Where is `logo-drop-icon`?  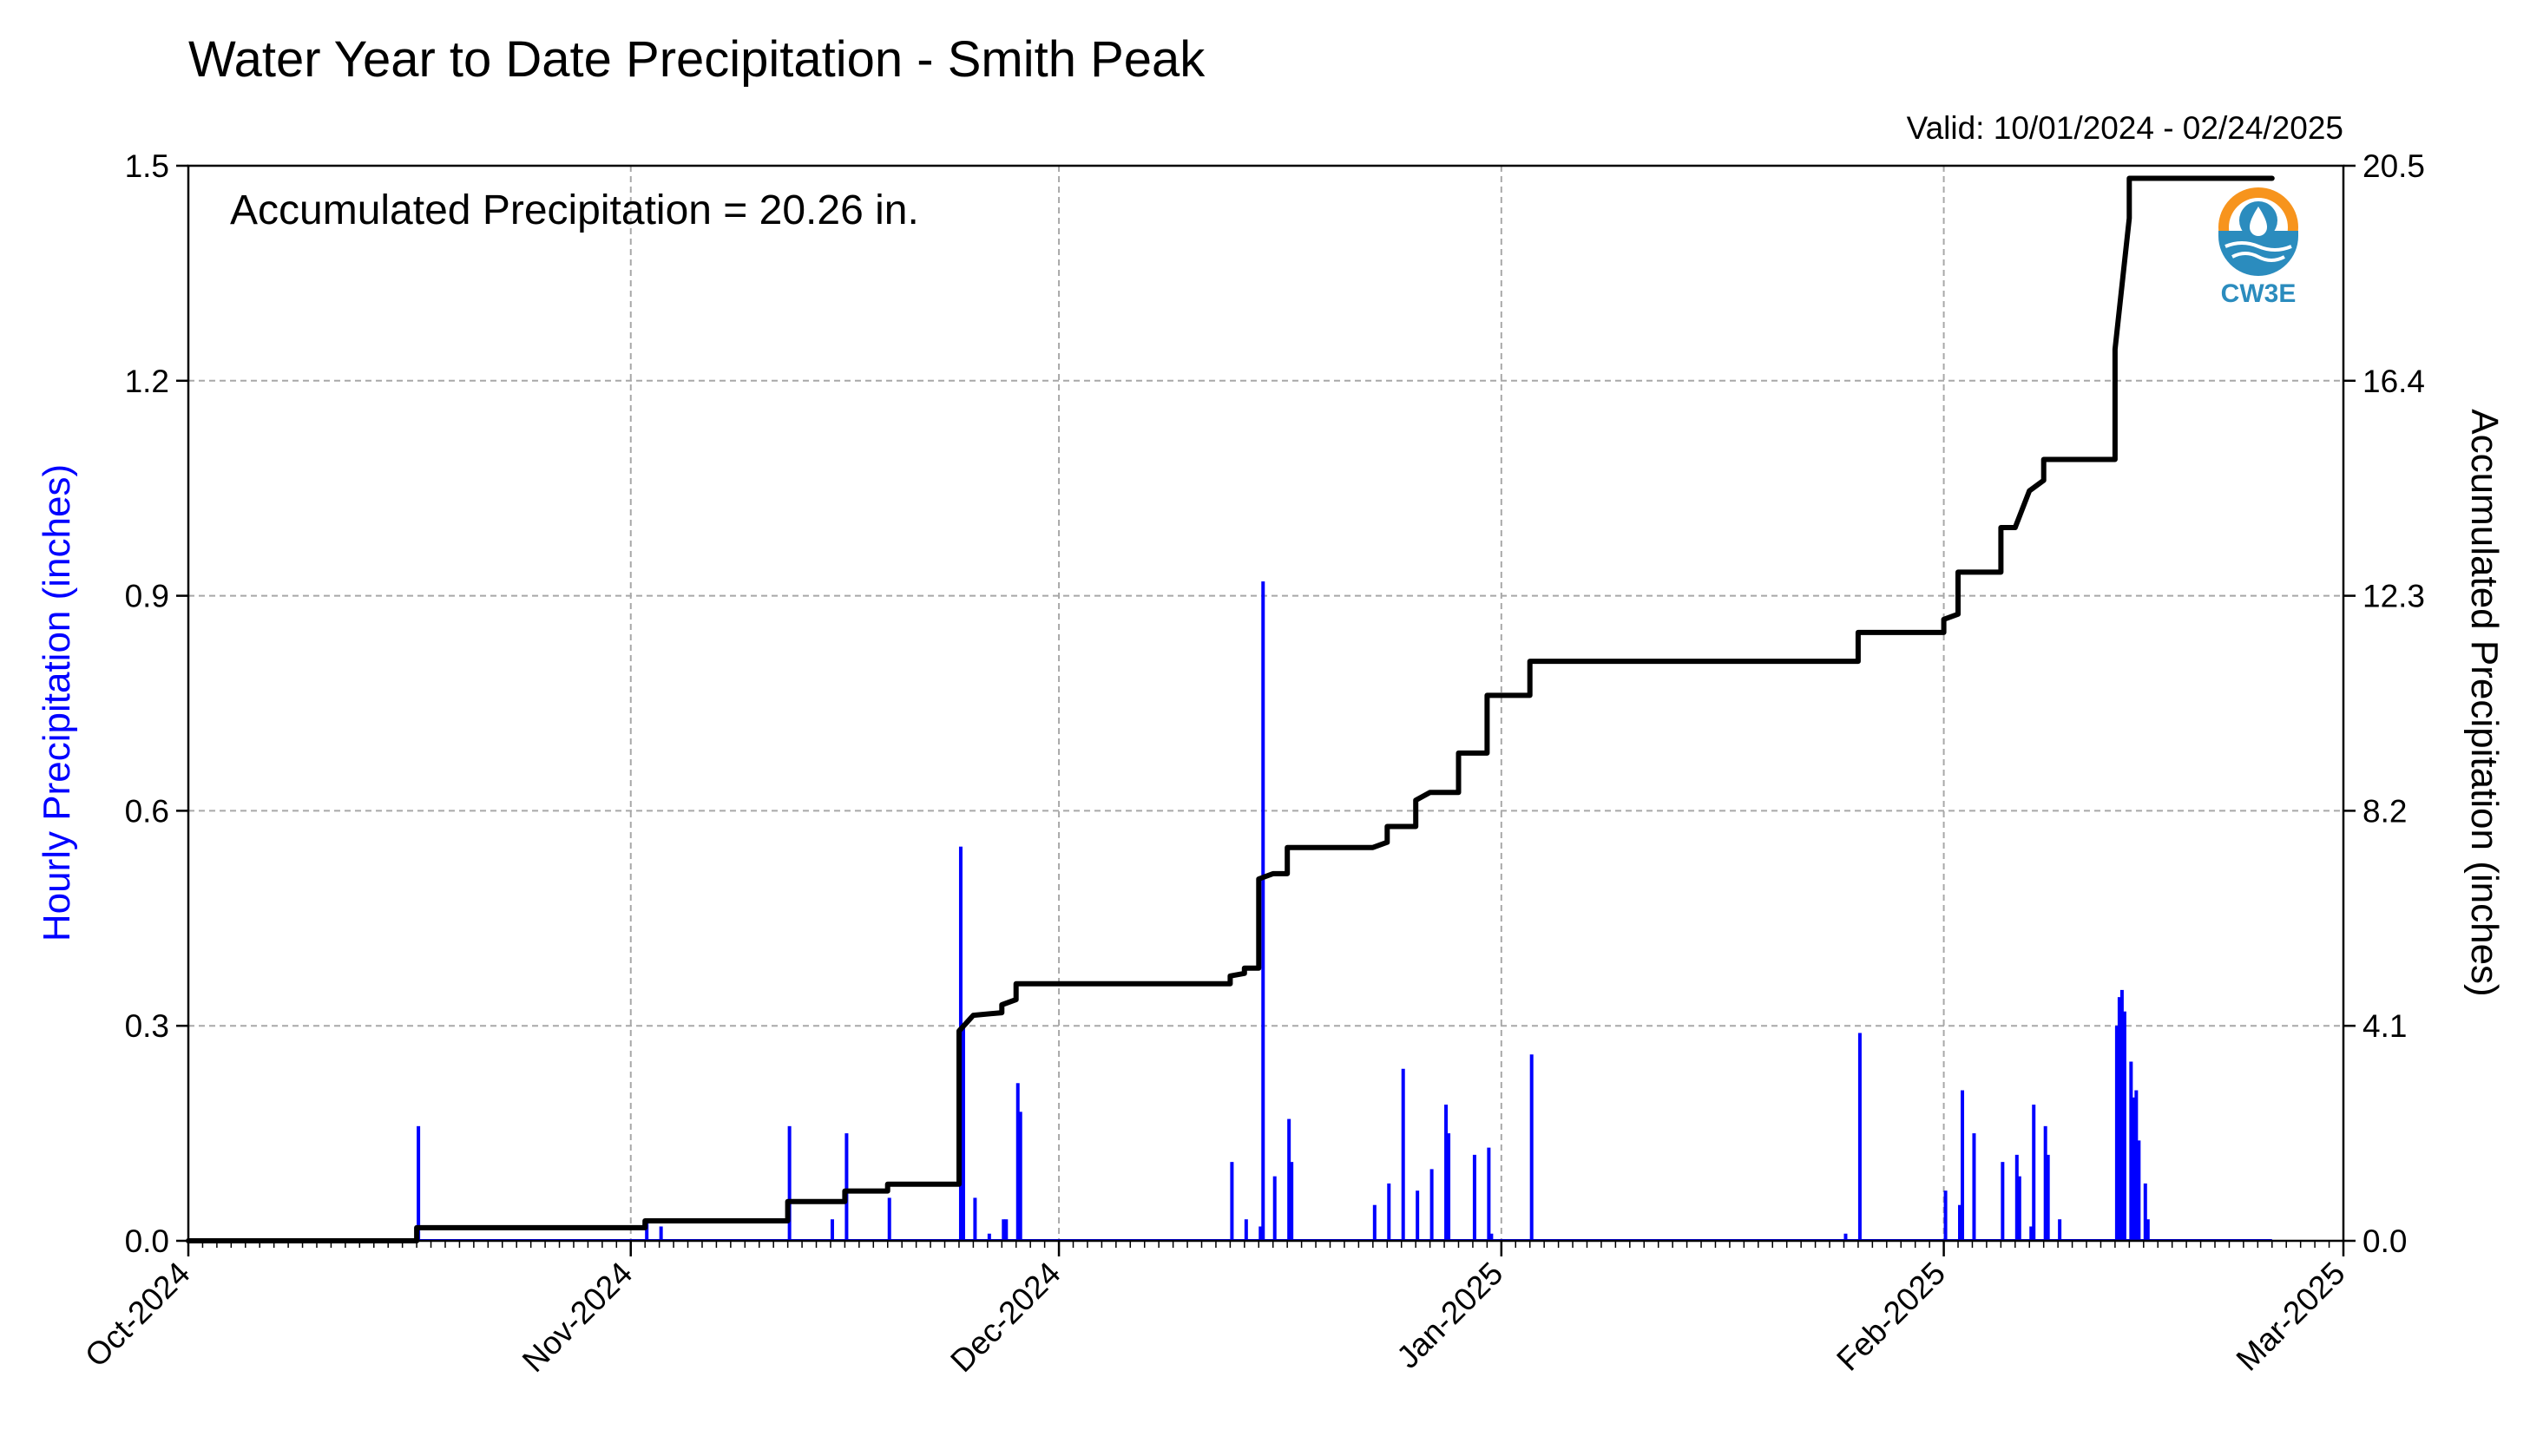 logo-drop-icon is located at coordinates (2258, 221).